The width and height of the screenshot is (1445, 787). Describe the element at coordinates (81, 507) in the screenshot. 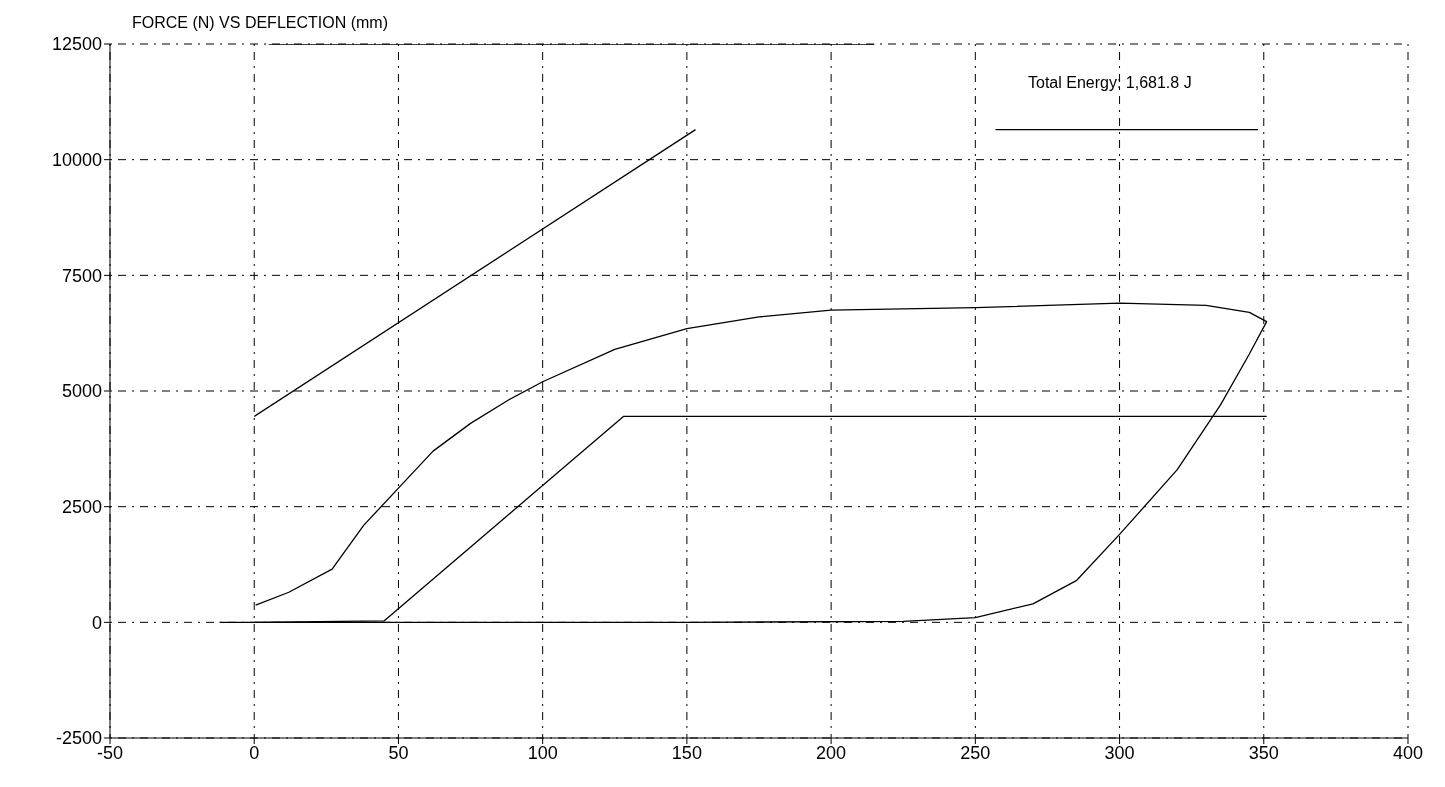

I see `y-tick-label: 2500` at that location.